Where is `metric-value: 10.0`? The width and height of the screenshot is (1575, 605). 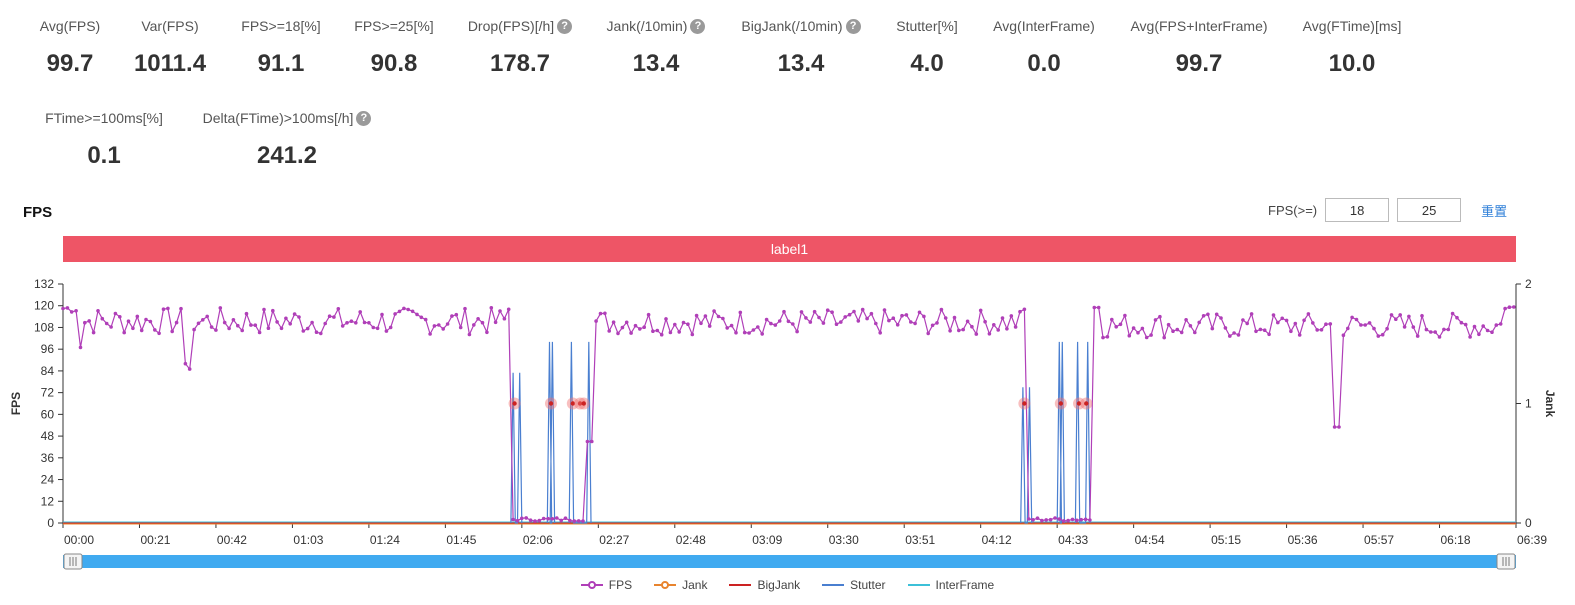 metric-value: 10.0 is located at coordinates (1352, 63).